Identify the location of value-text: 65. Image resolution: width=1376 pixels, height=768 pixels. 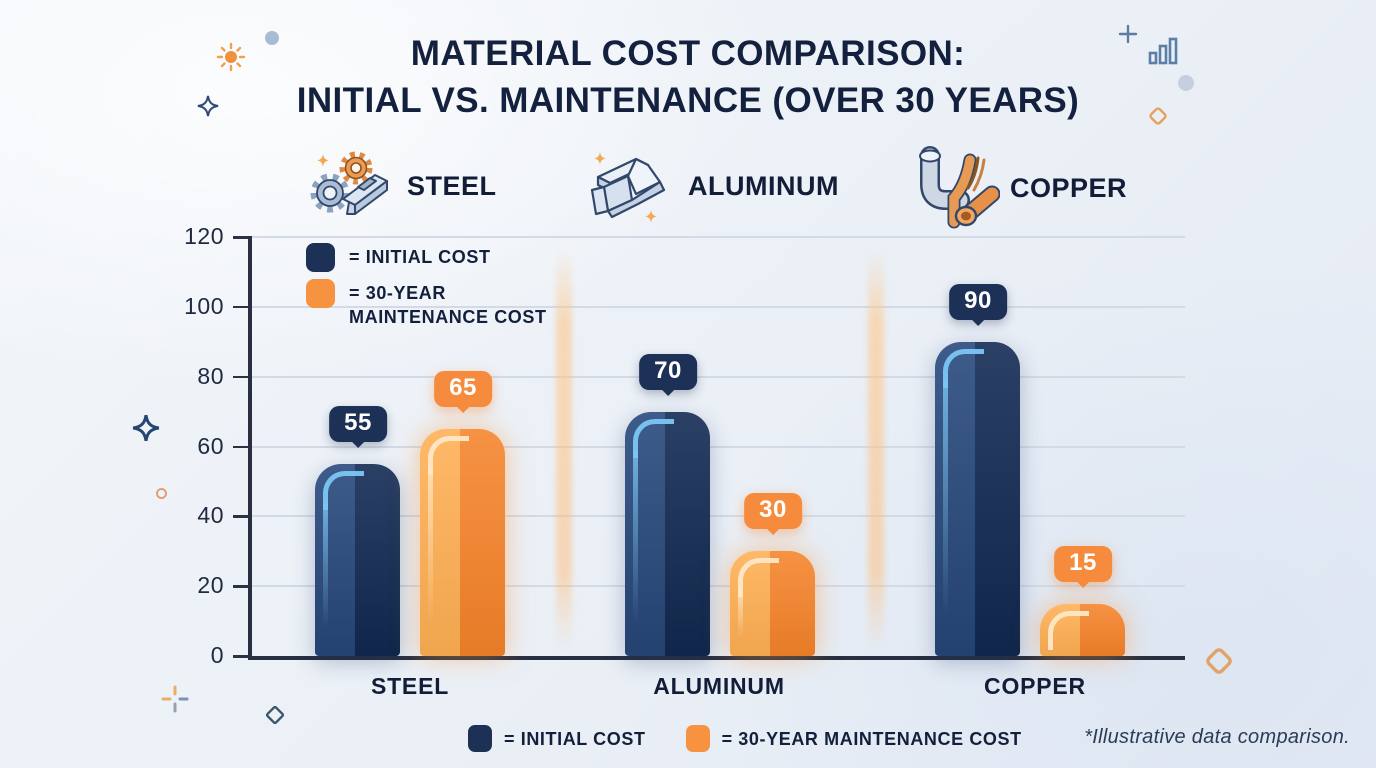
(463, 387).